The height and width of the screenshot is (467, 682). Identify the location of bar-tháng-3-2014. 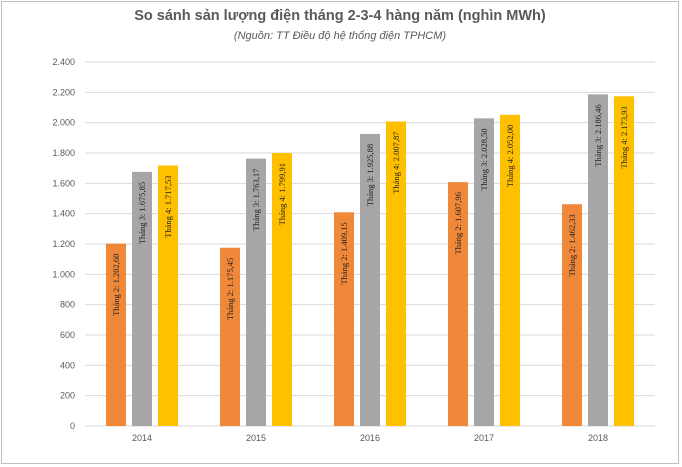
(142, 298).